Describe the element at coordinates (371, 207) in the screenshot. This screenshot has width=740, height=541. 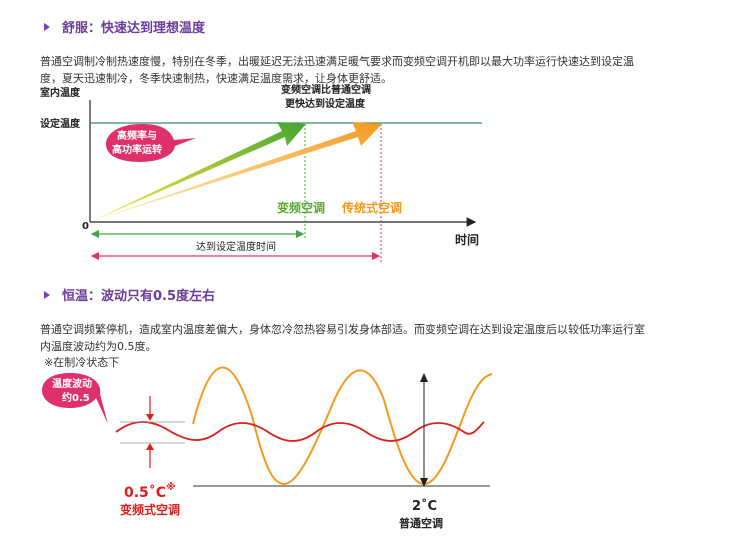
I see `traditional-label: 传统式空调` at that location.